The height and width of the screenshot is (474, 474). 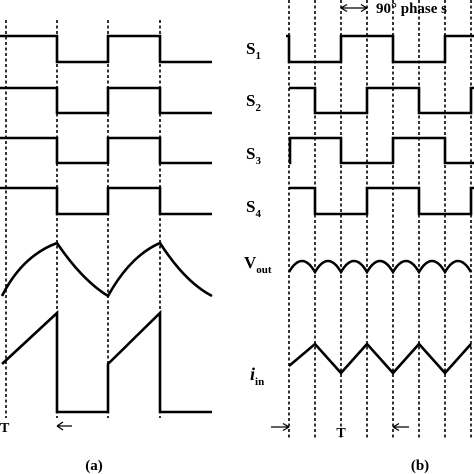 I want to click on switch-3-label: S3, so click(x=253, y=155).